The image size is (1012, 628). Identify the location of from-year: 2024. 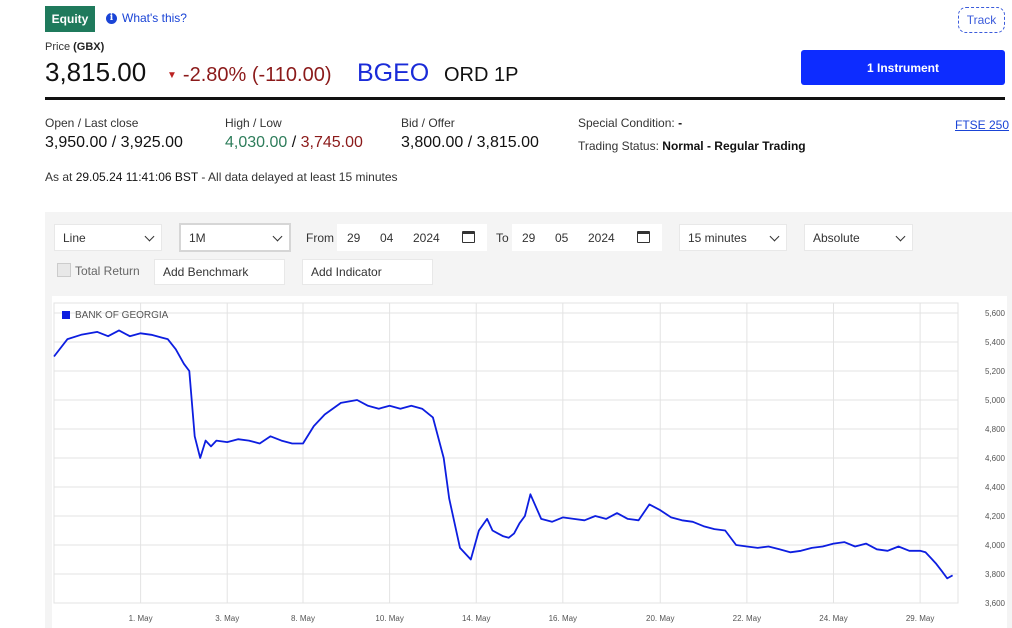
(426, 237).